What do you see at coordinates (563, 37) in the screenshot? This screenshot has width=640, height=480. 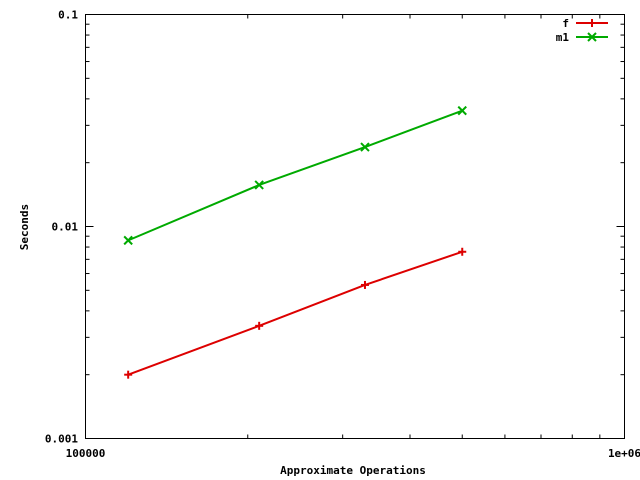 I see `legend-label-m1: m1` at bounding box center [563, 37].